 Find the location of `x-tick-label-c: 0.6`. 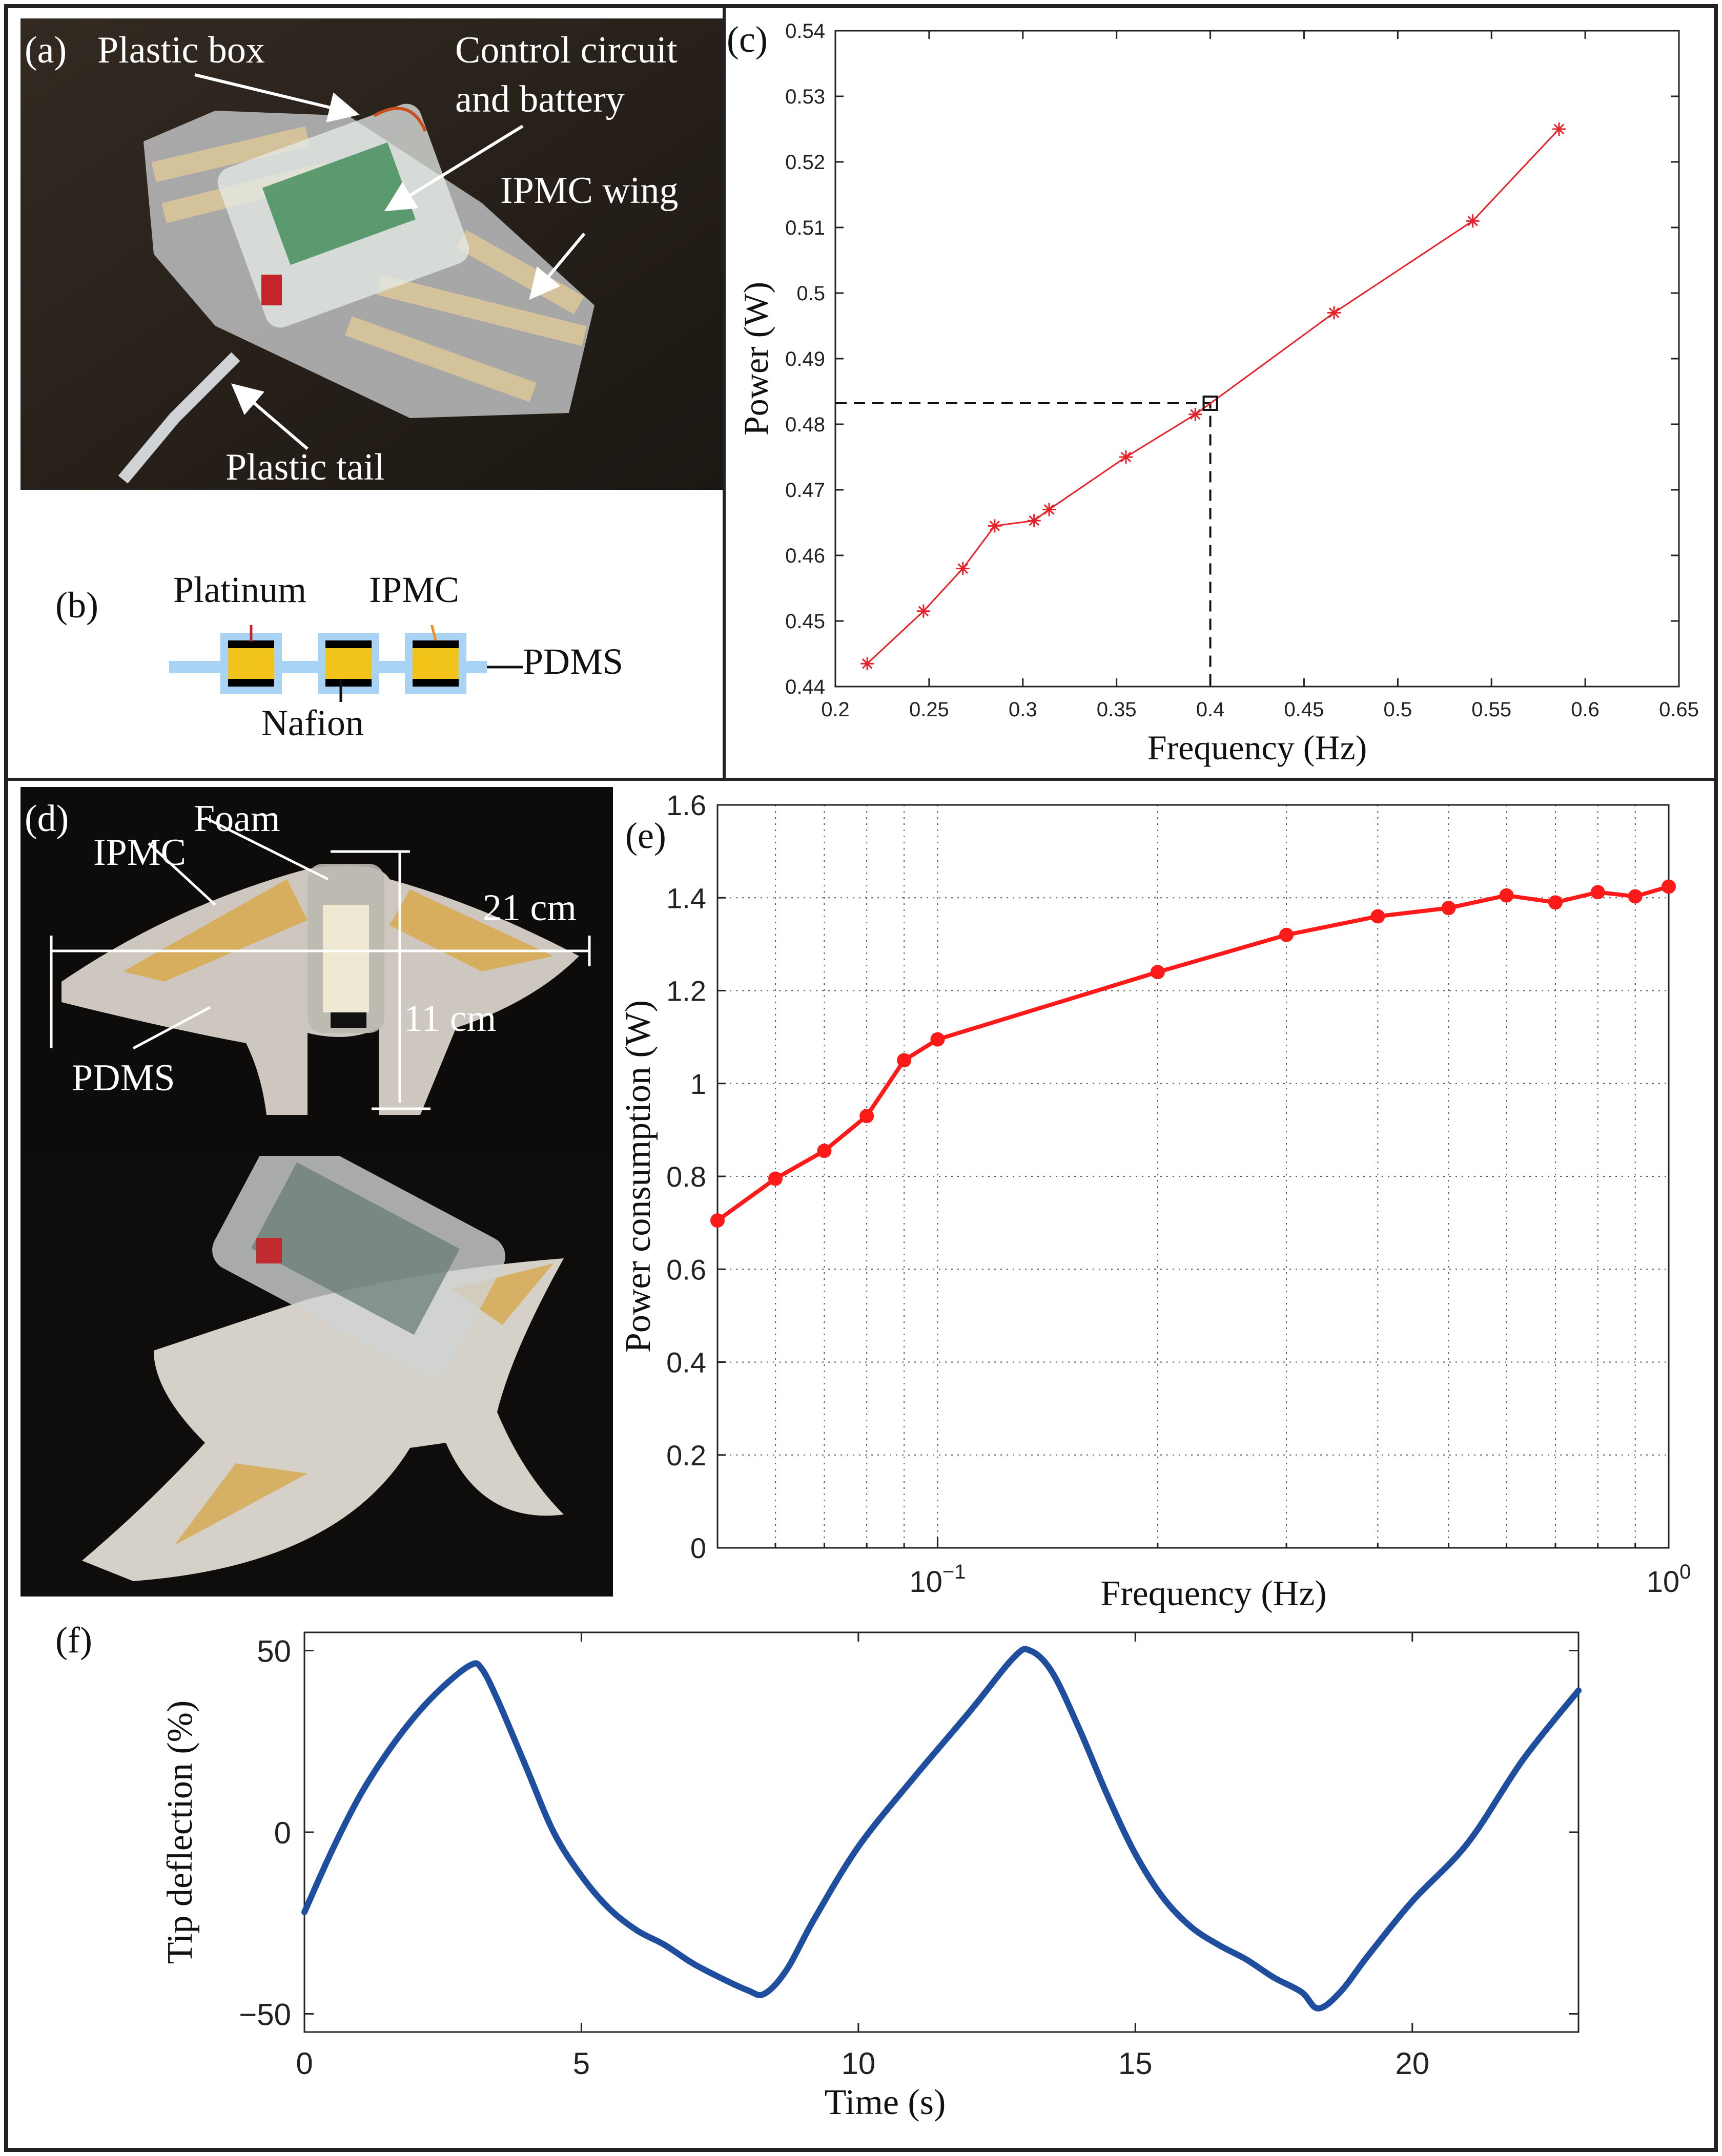

x-tick-label-c: 0.6 is located at coordinates (1585, 710).